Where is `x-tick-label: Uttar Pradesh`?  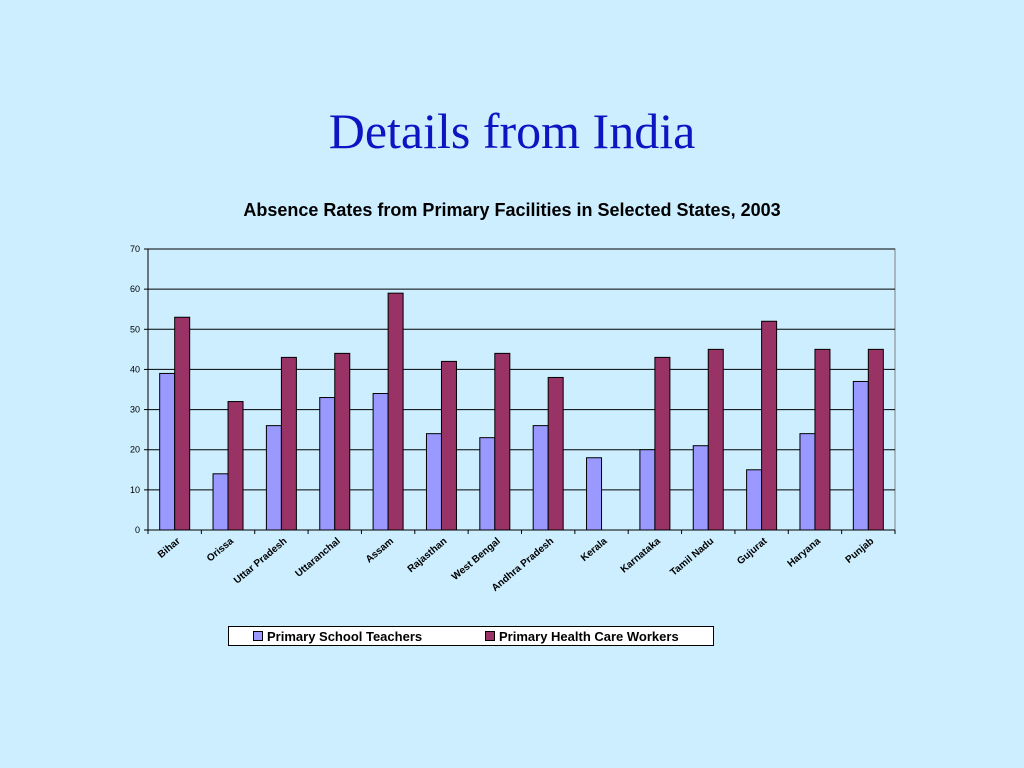 x-tick-label: Uttar Pradesh is located at coordinates (260, 561).